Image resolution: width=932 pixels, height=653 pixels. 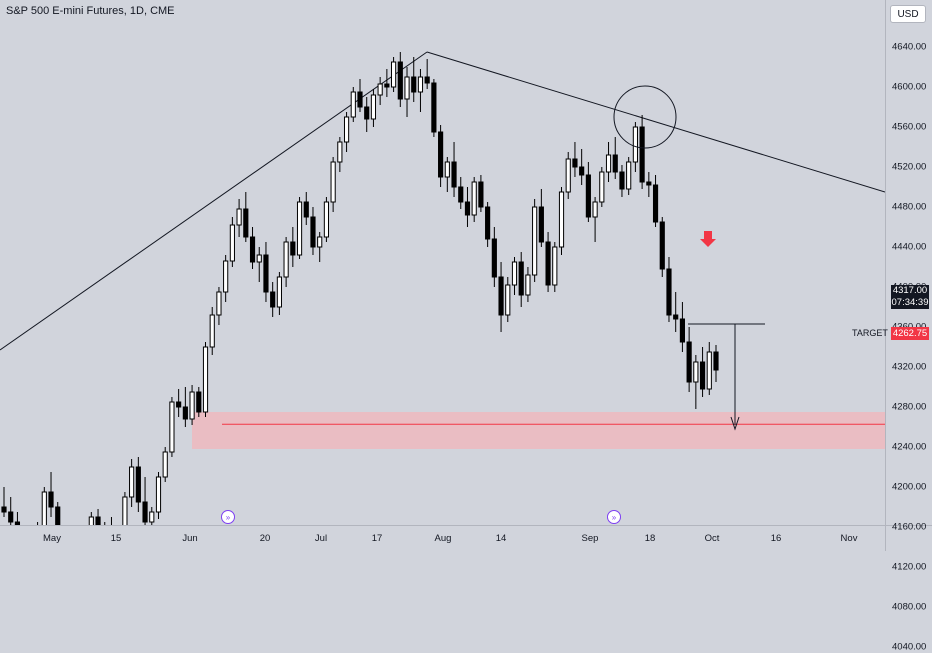 I want to click on time-tick-label: Aug, so click(x=443, y=538).